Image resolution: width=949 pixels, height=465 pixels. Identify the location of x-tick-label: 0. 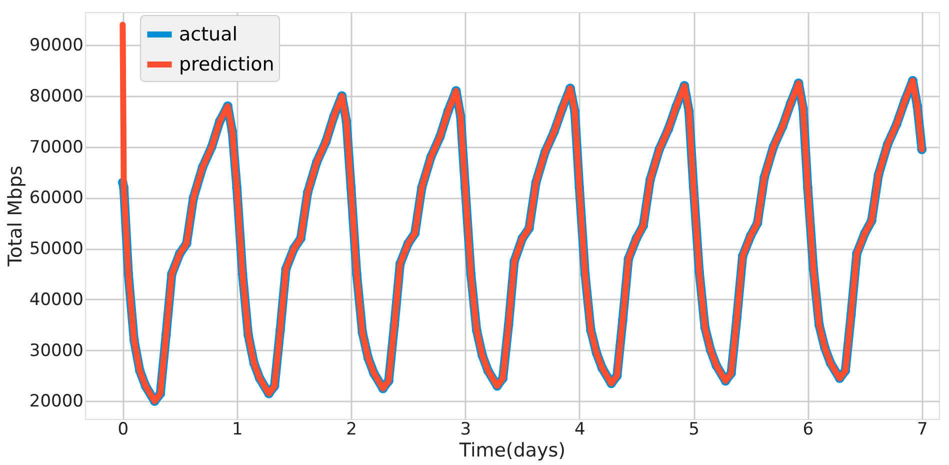
(123, 430).